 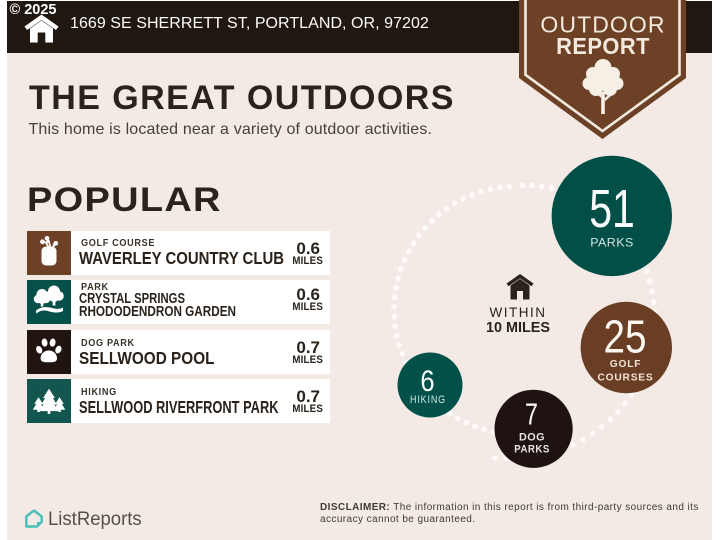 I want to click on svg-text: 25, so click(x=625, y=336).